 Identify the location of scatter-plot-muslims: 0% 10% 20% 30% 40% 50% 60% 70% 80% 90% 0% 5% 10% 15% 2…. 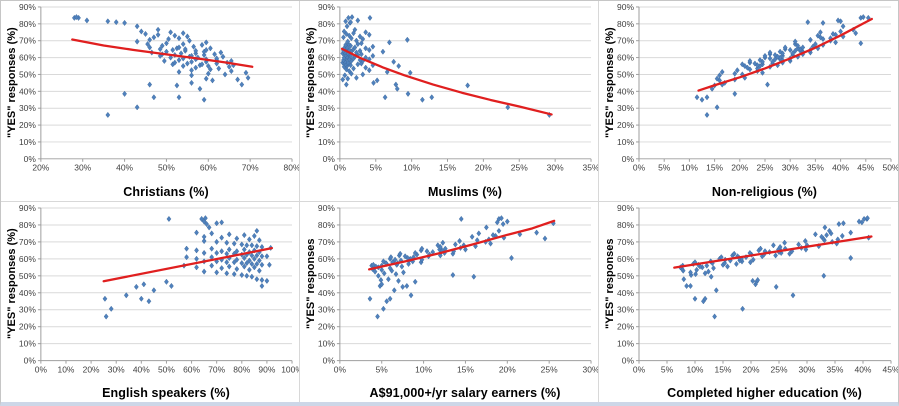
(458, 87).